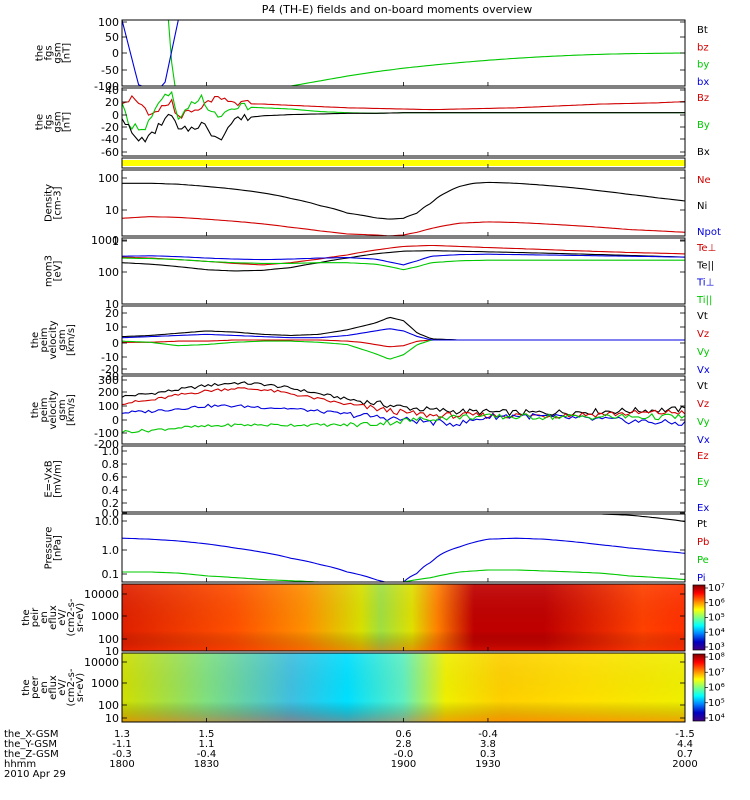  Describe the element at coordinates (403, 764) in the screenshot. I see `x-tick-label: 1900` at that location.